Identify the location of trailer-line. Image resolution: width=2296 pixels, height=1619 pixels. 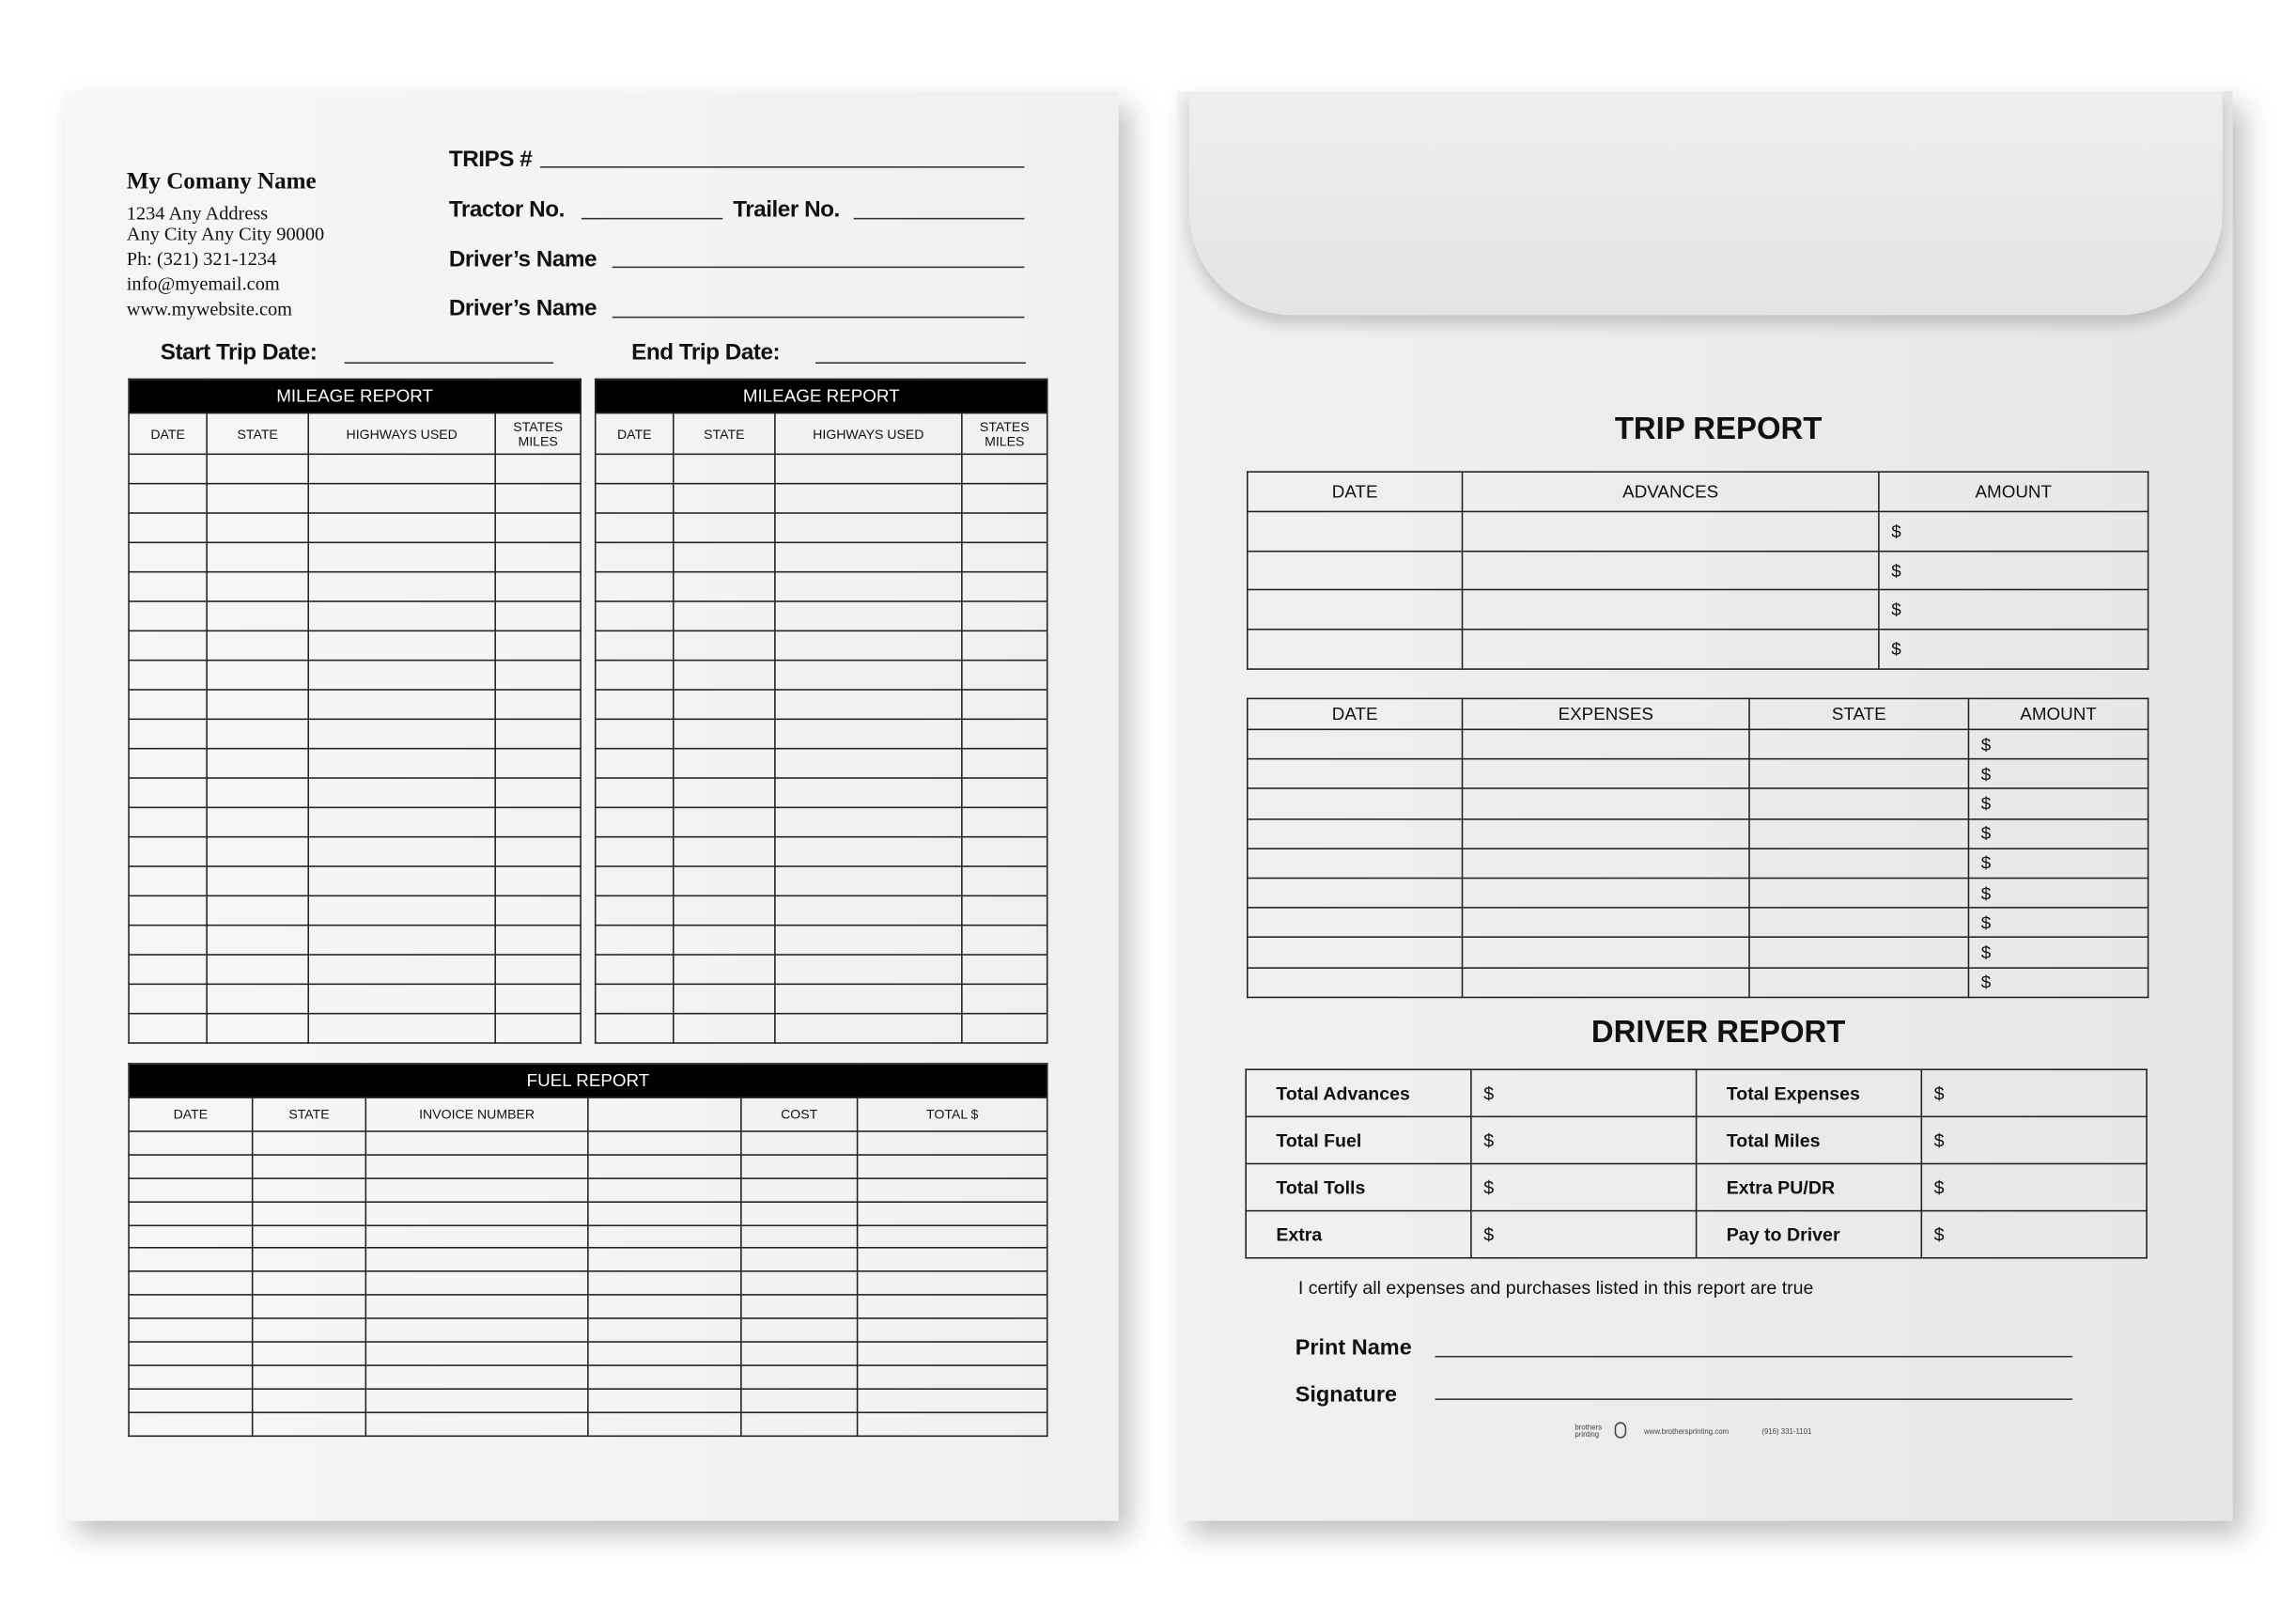
(939, 219).